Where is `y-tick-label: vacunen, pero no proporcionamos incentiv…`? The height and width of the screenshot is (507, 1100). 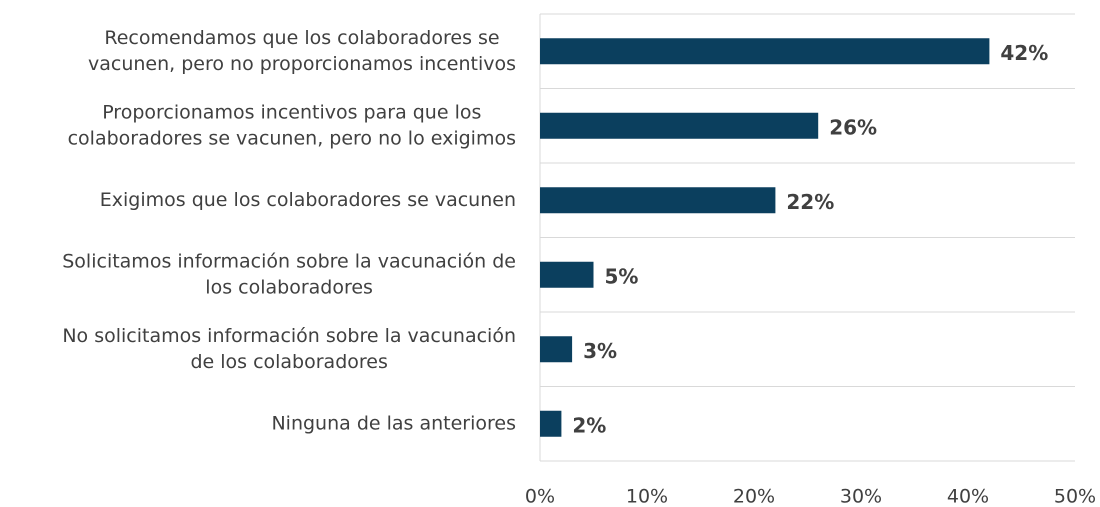 y-tick-label: vacunen, pero no proporcionamos incentiv… is located at coordinates (302, 64).